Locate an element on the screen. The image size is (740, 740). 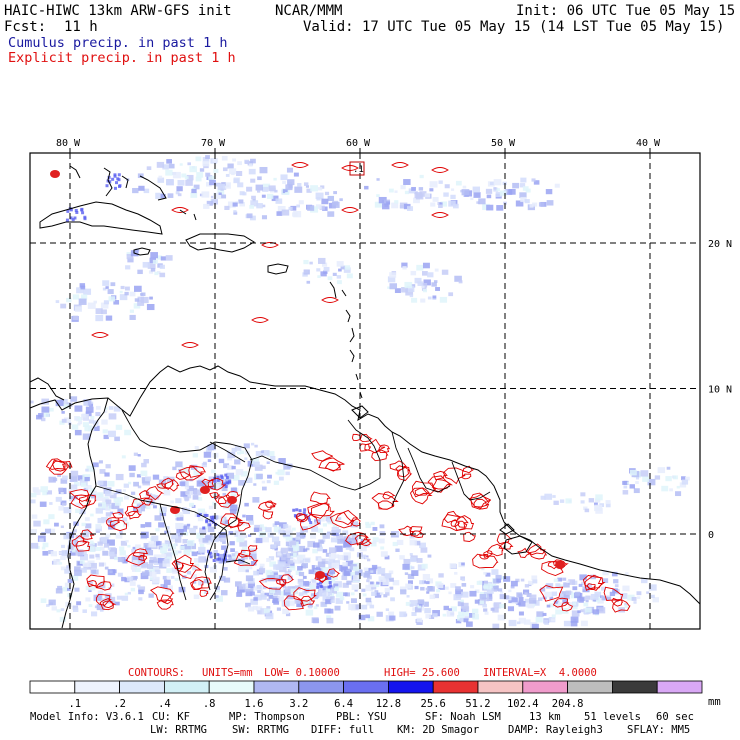
model-info-item: KM: 2D Smagor is located at coordinates (438, 730).